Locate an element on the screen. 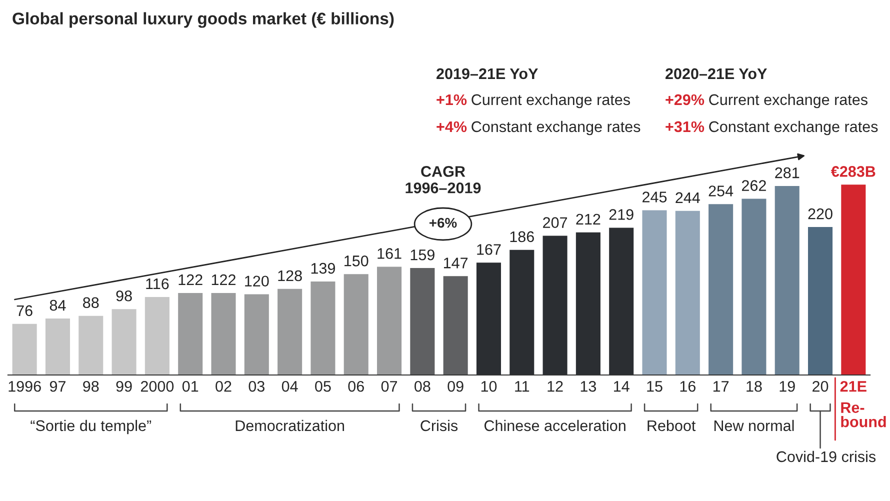 This screenshot has height=501, width=890. text: +29% Current exchange rates is located at coordinates (767, 101).